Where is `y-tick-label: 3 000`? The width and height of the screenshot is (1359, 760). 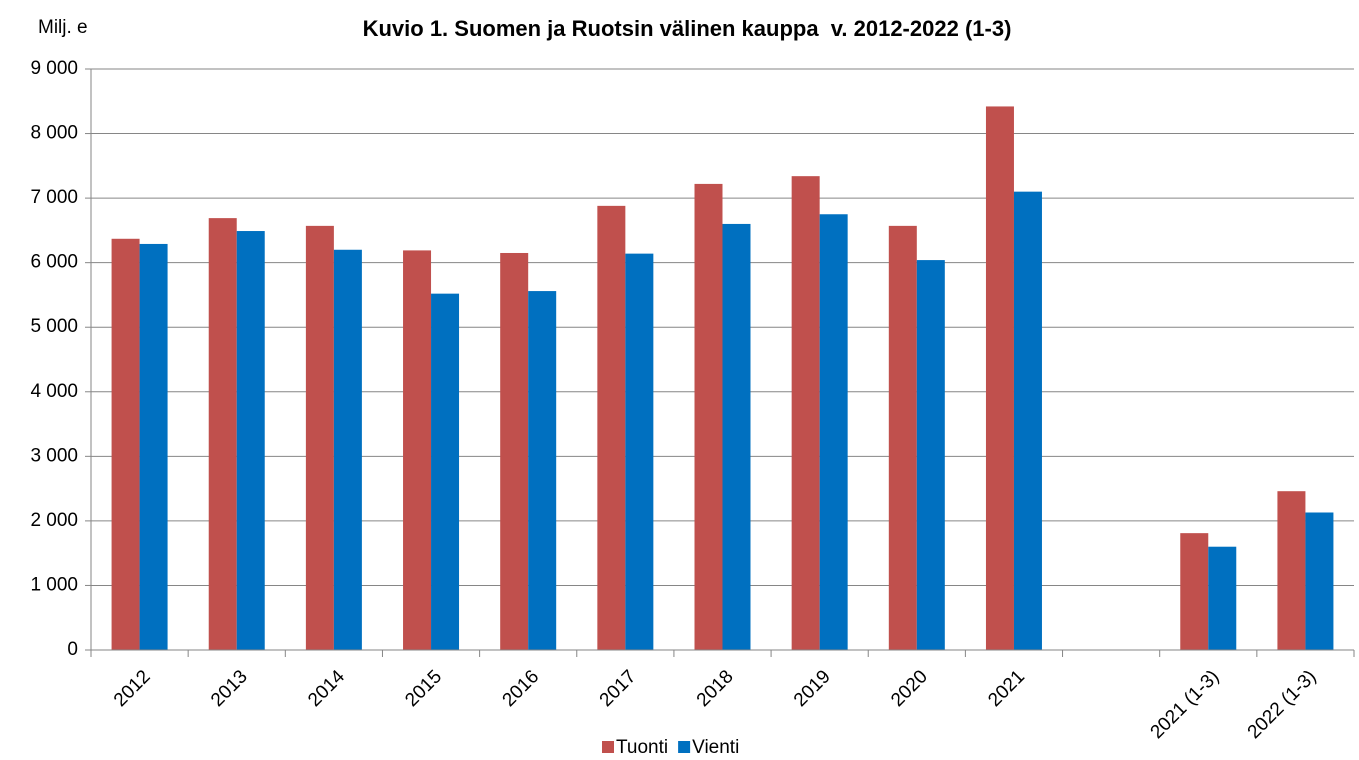 y-tick-label: 3 000 is located at coordinates (54, 455).